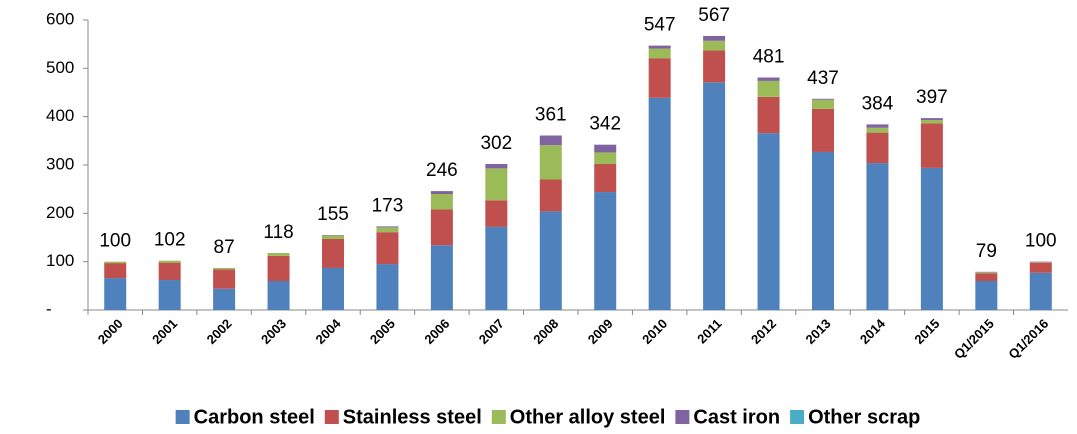 Image resolution: width=1077 pixels, height=434 pixels. What do you see at coordinates (769, 57) in the screenshot?
I see `total-label: 481` at bounding box center [769, 57].